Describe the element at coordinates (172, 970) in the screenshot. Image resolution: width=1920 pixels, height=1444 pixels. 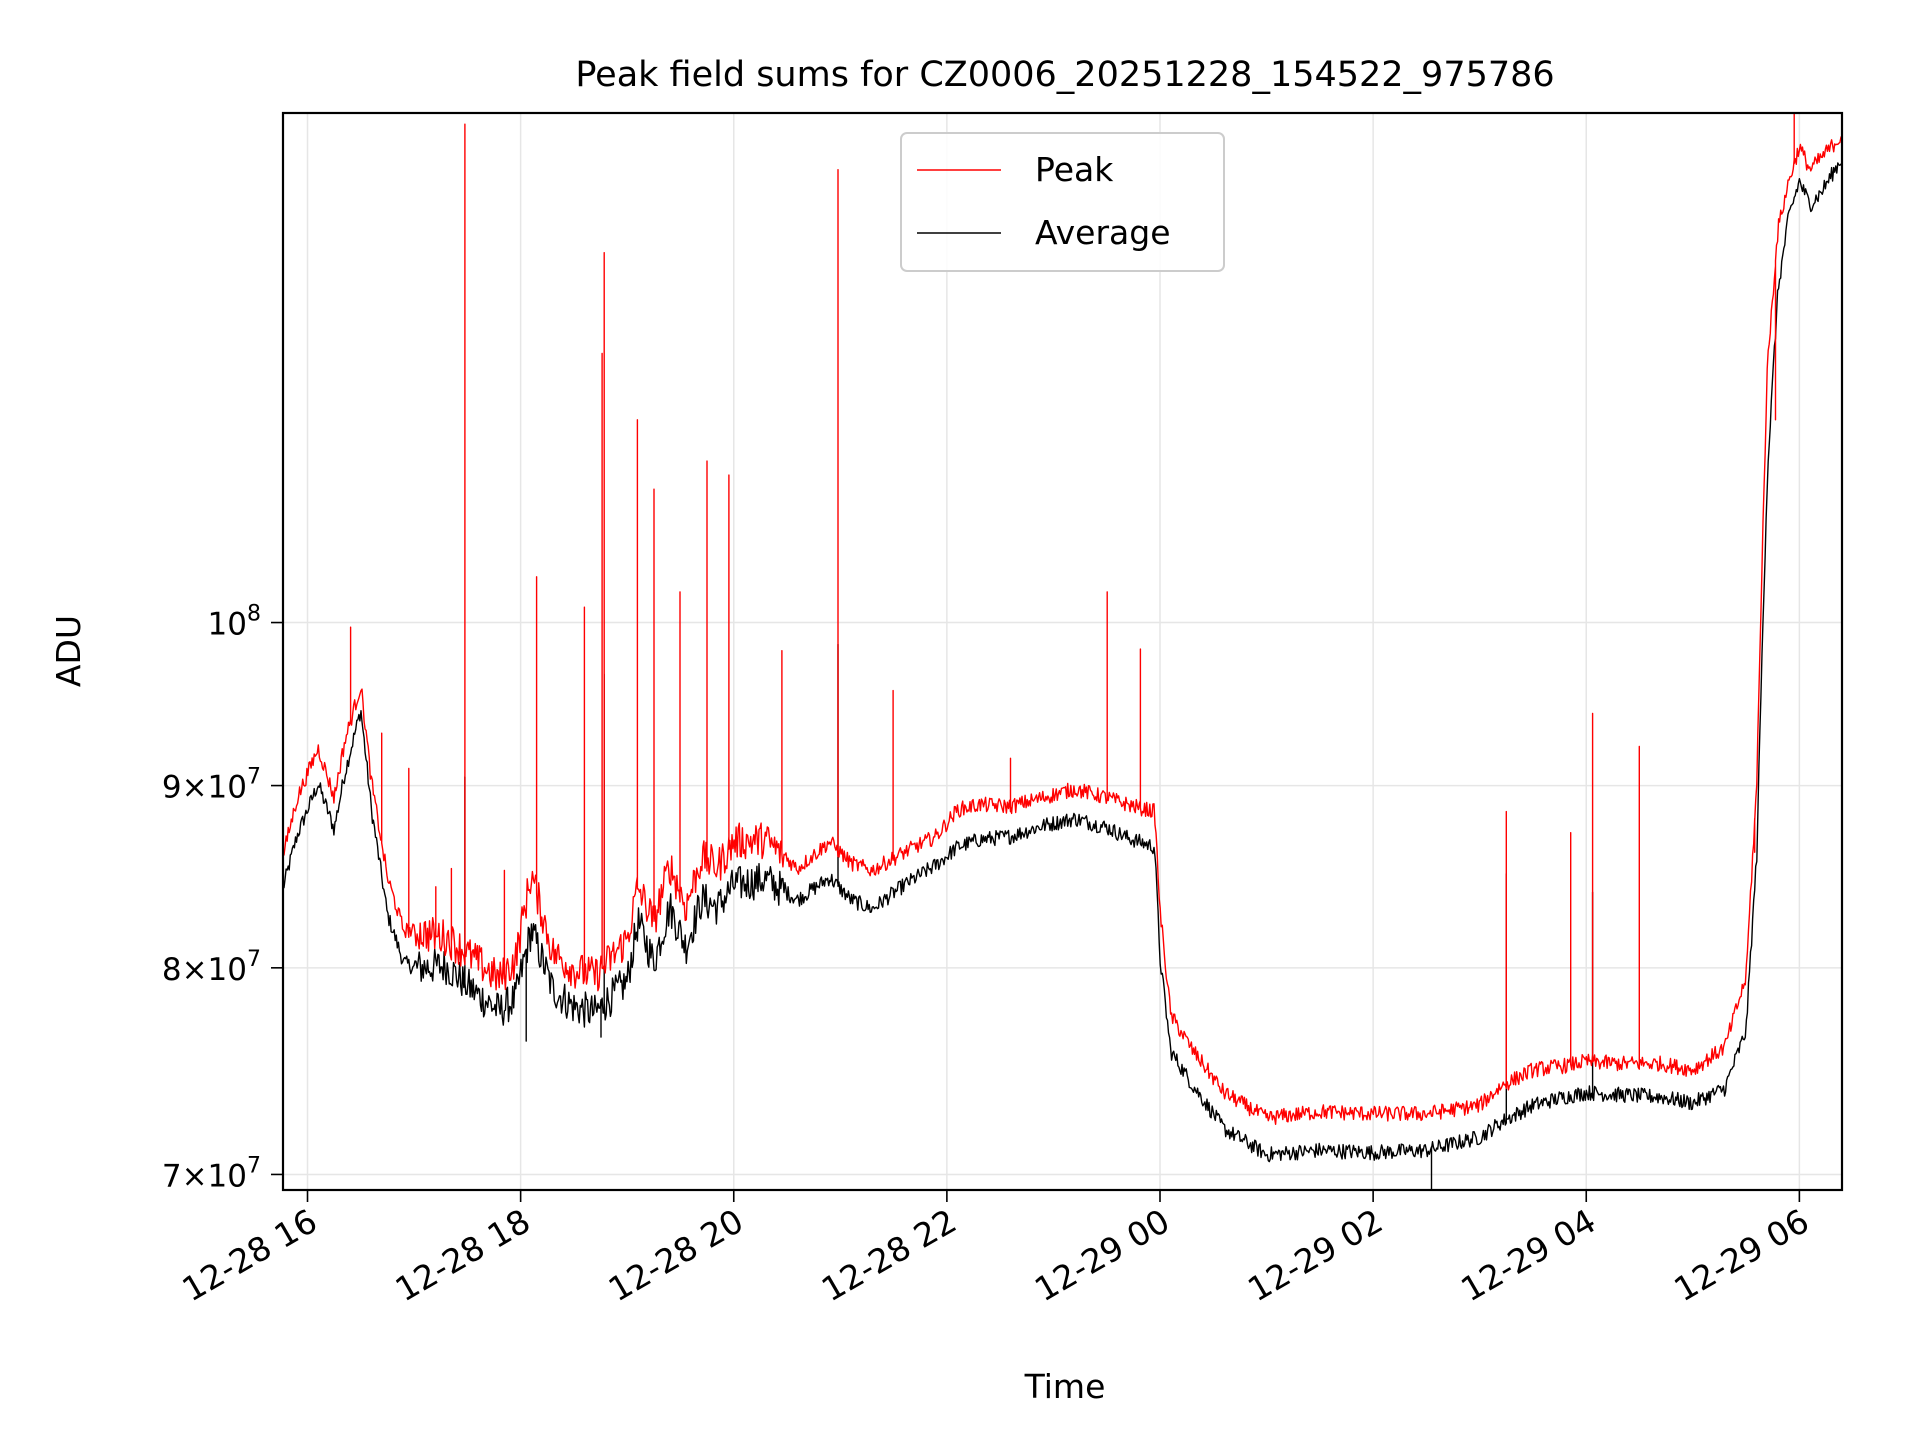
I see `y-tick-mantissa: 8` at that location.